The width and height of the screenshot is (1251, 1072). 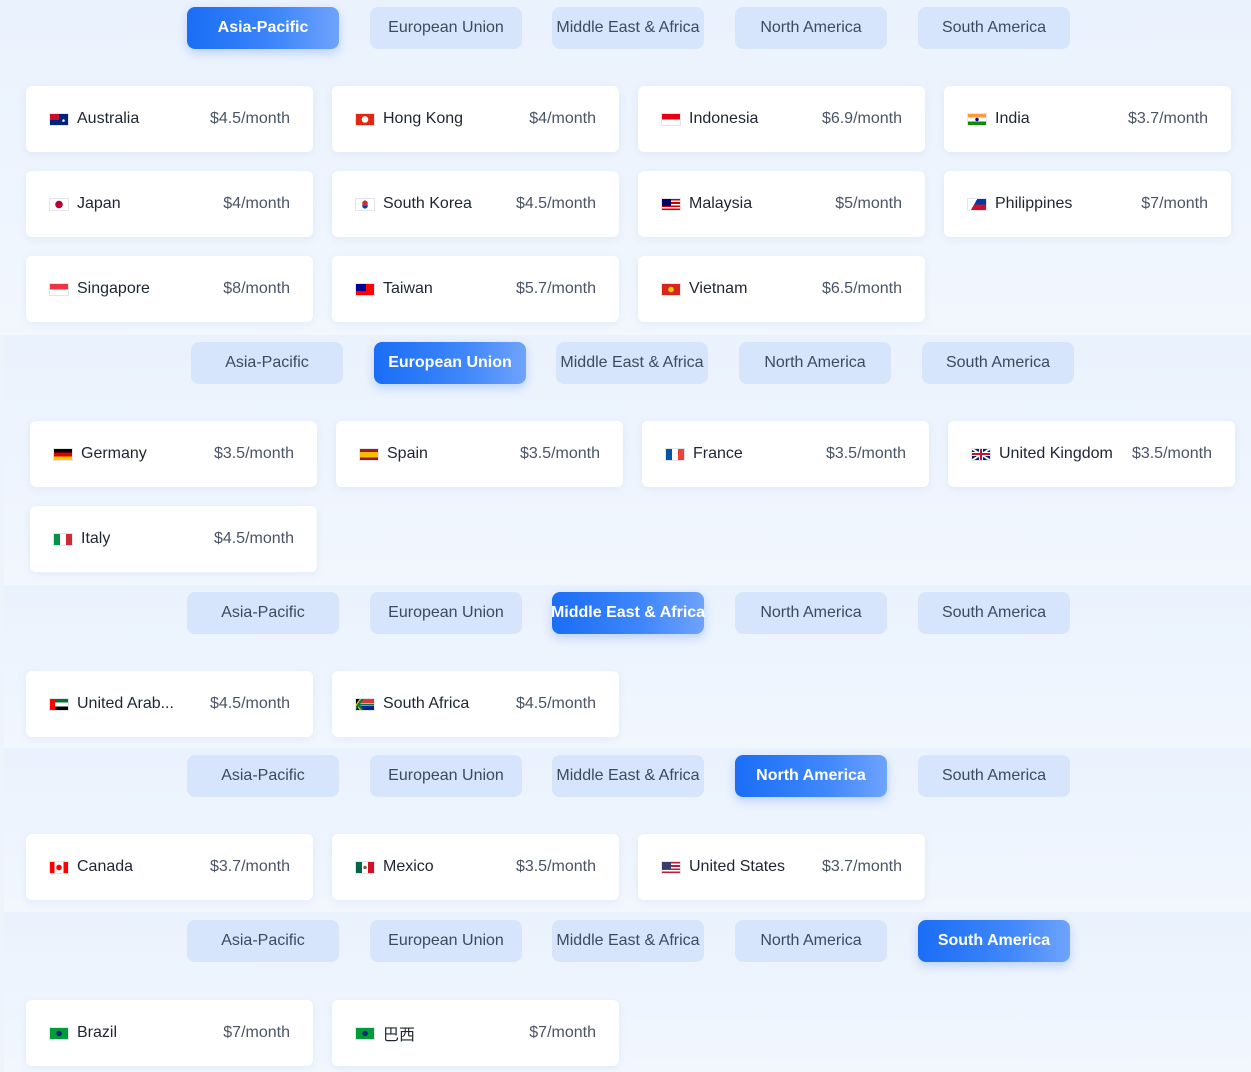 I want to click on country-price: $5/month, so click(x=868, y=203).